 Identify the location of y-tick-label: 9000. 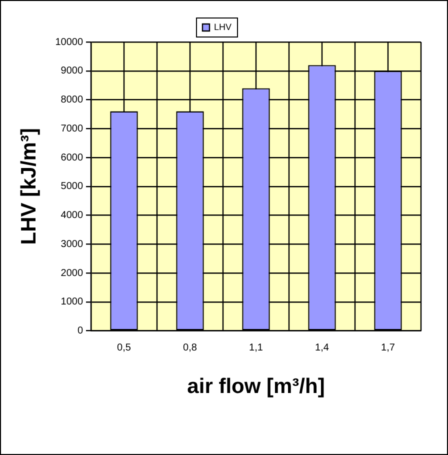
(72, 71).